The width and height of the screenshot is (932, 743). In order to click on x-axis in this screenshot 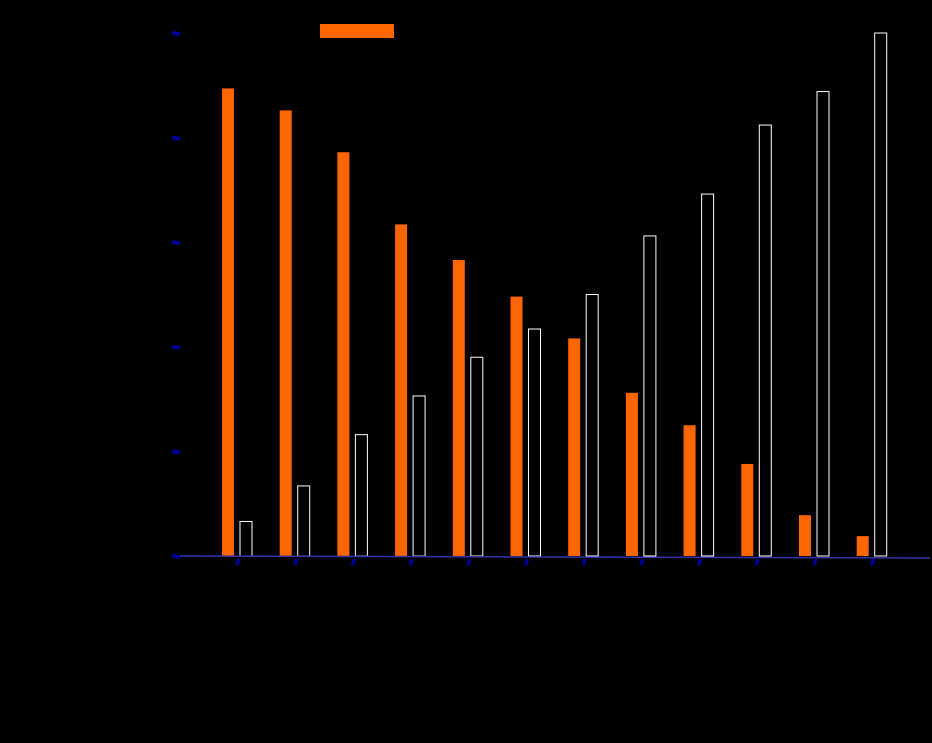, I will do `click(555, 557)`.